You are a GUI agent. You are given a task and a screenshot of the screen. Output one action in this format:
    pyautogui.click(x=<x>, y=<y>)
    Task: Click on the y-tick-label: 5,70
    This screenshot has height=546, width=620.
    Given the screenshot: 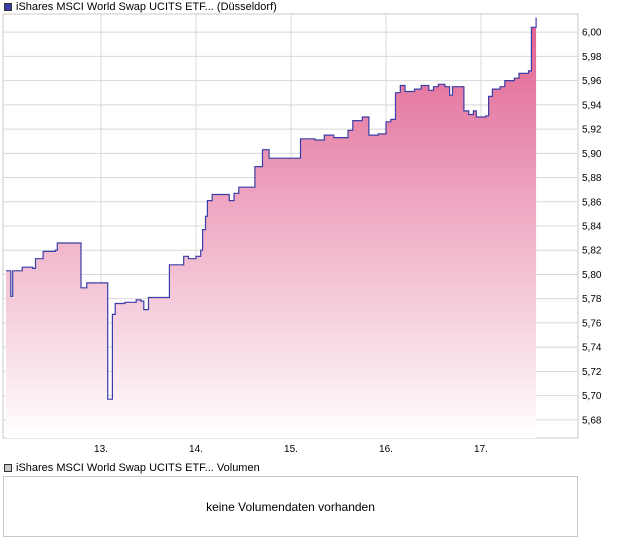 What is the action you would take?
    pyautogui.click(x=592, y=396)
    